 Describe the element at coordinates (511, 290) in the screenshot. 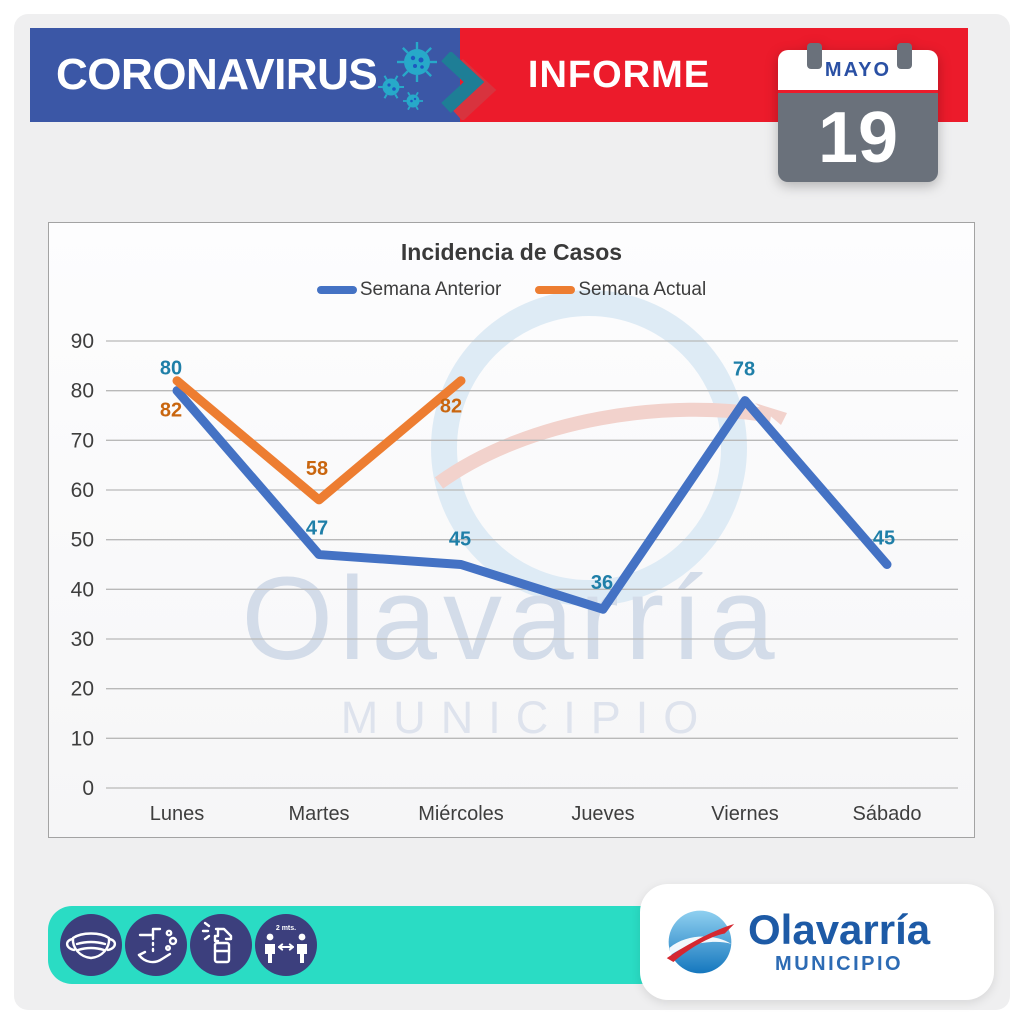

I see `chart-legend: Semana Anterior Semana Actual` at that location.